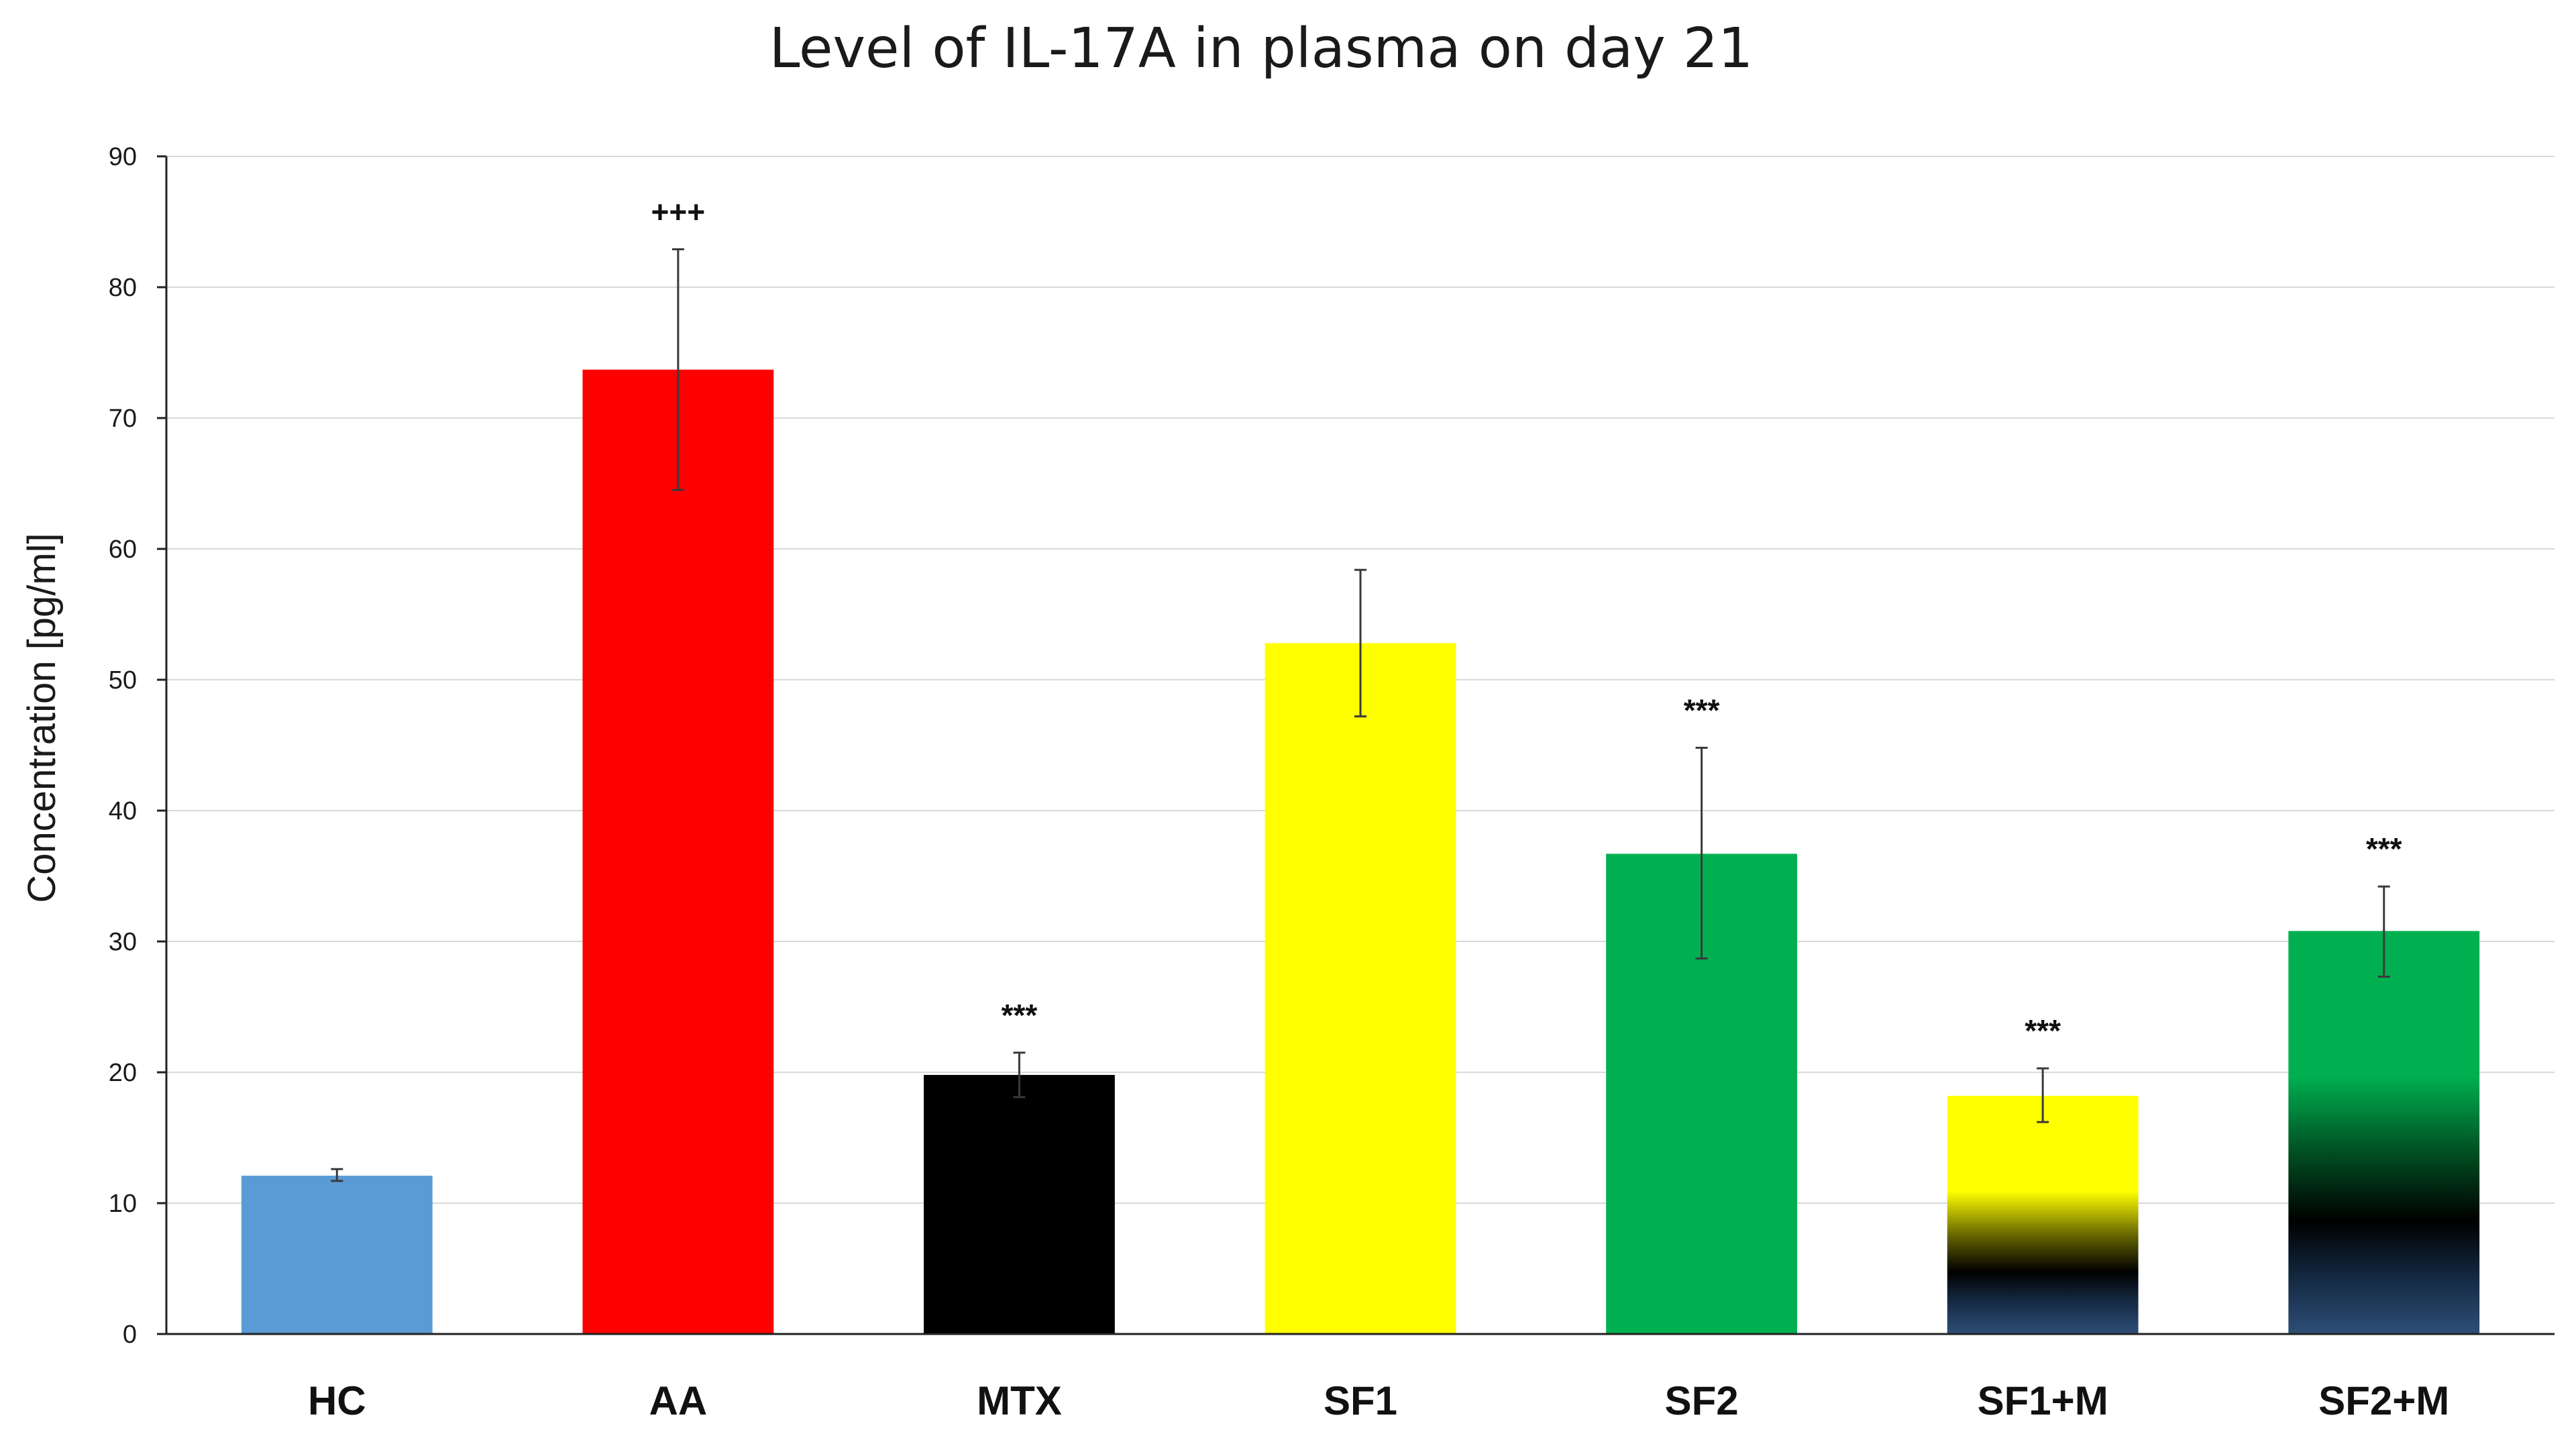 The height and width of the screenshot is (1436, 2576). I want to click on x-tick-labels: HC AA MTX SF1 SF2 SF1+M SF2+M, so click(1378, 1401).